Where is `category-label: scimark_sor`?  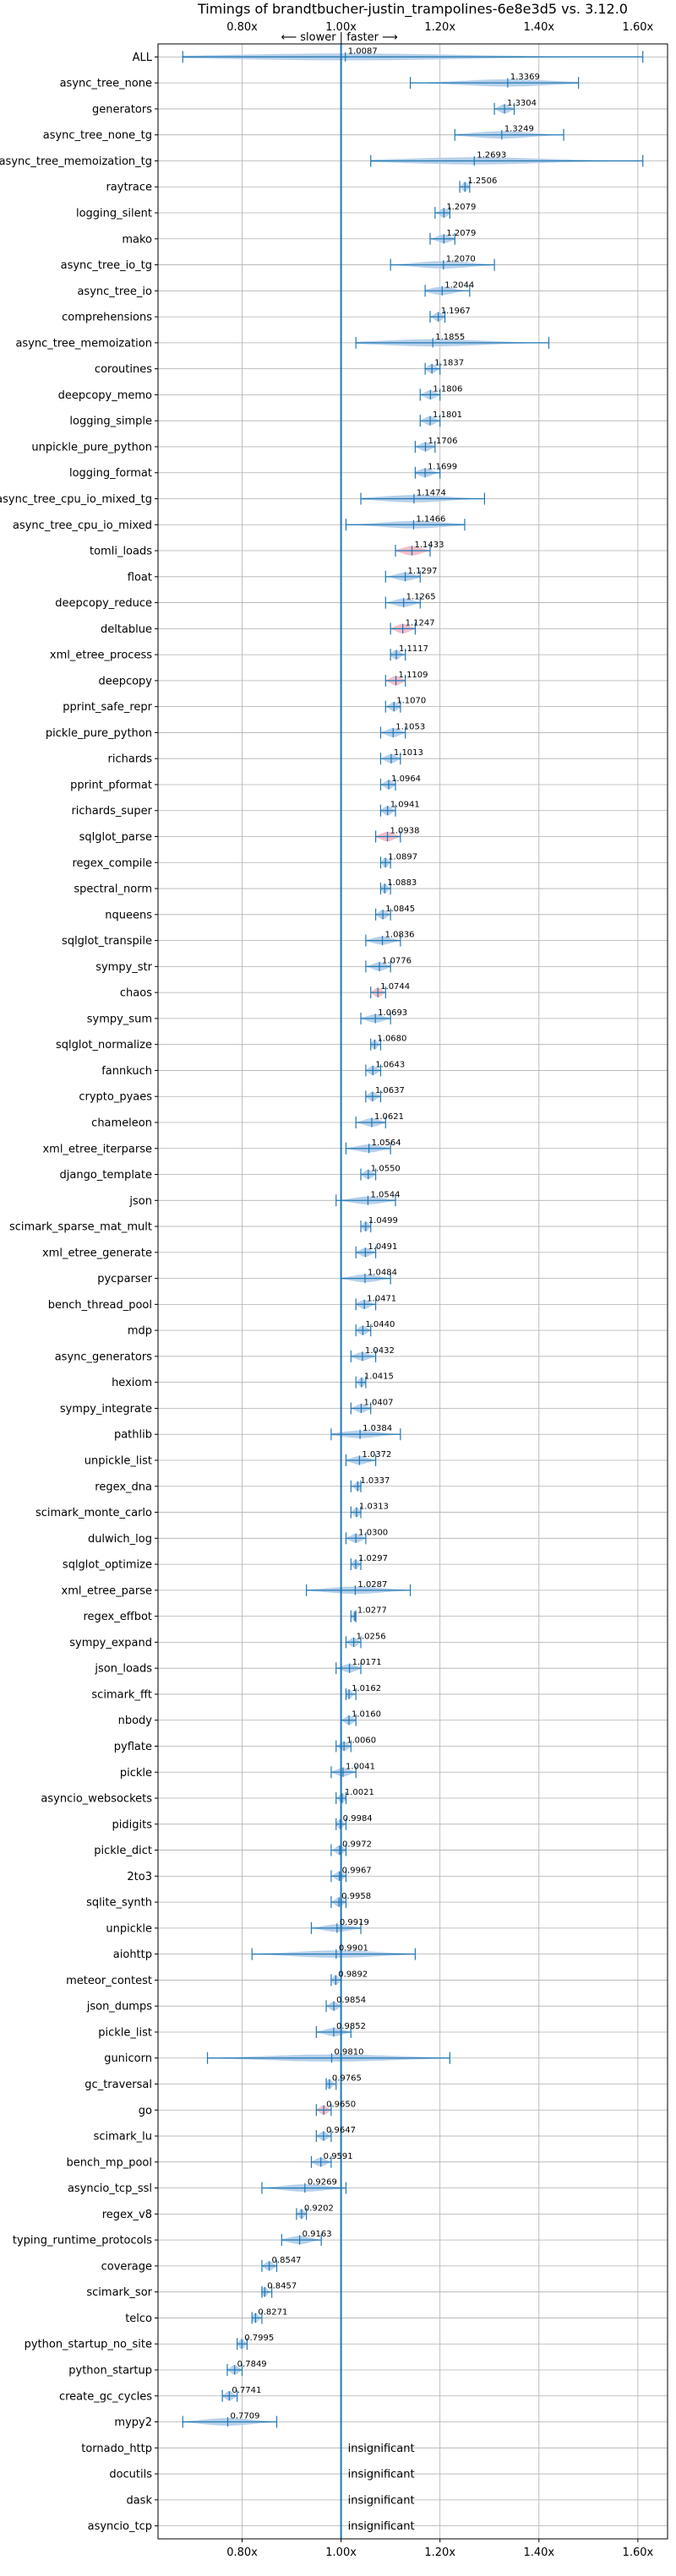 category-label: scimark_sor is located at coordinates (119, 2292).